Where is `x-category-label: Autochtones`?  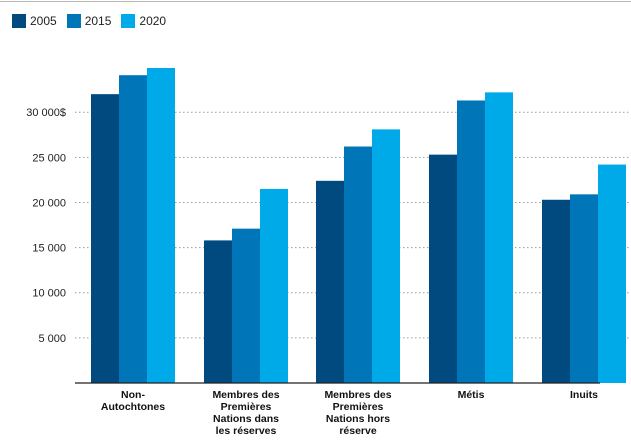 x-category-label: Autochtones is located at coordinates (133, 407).